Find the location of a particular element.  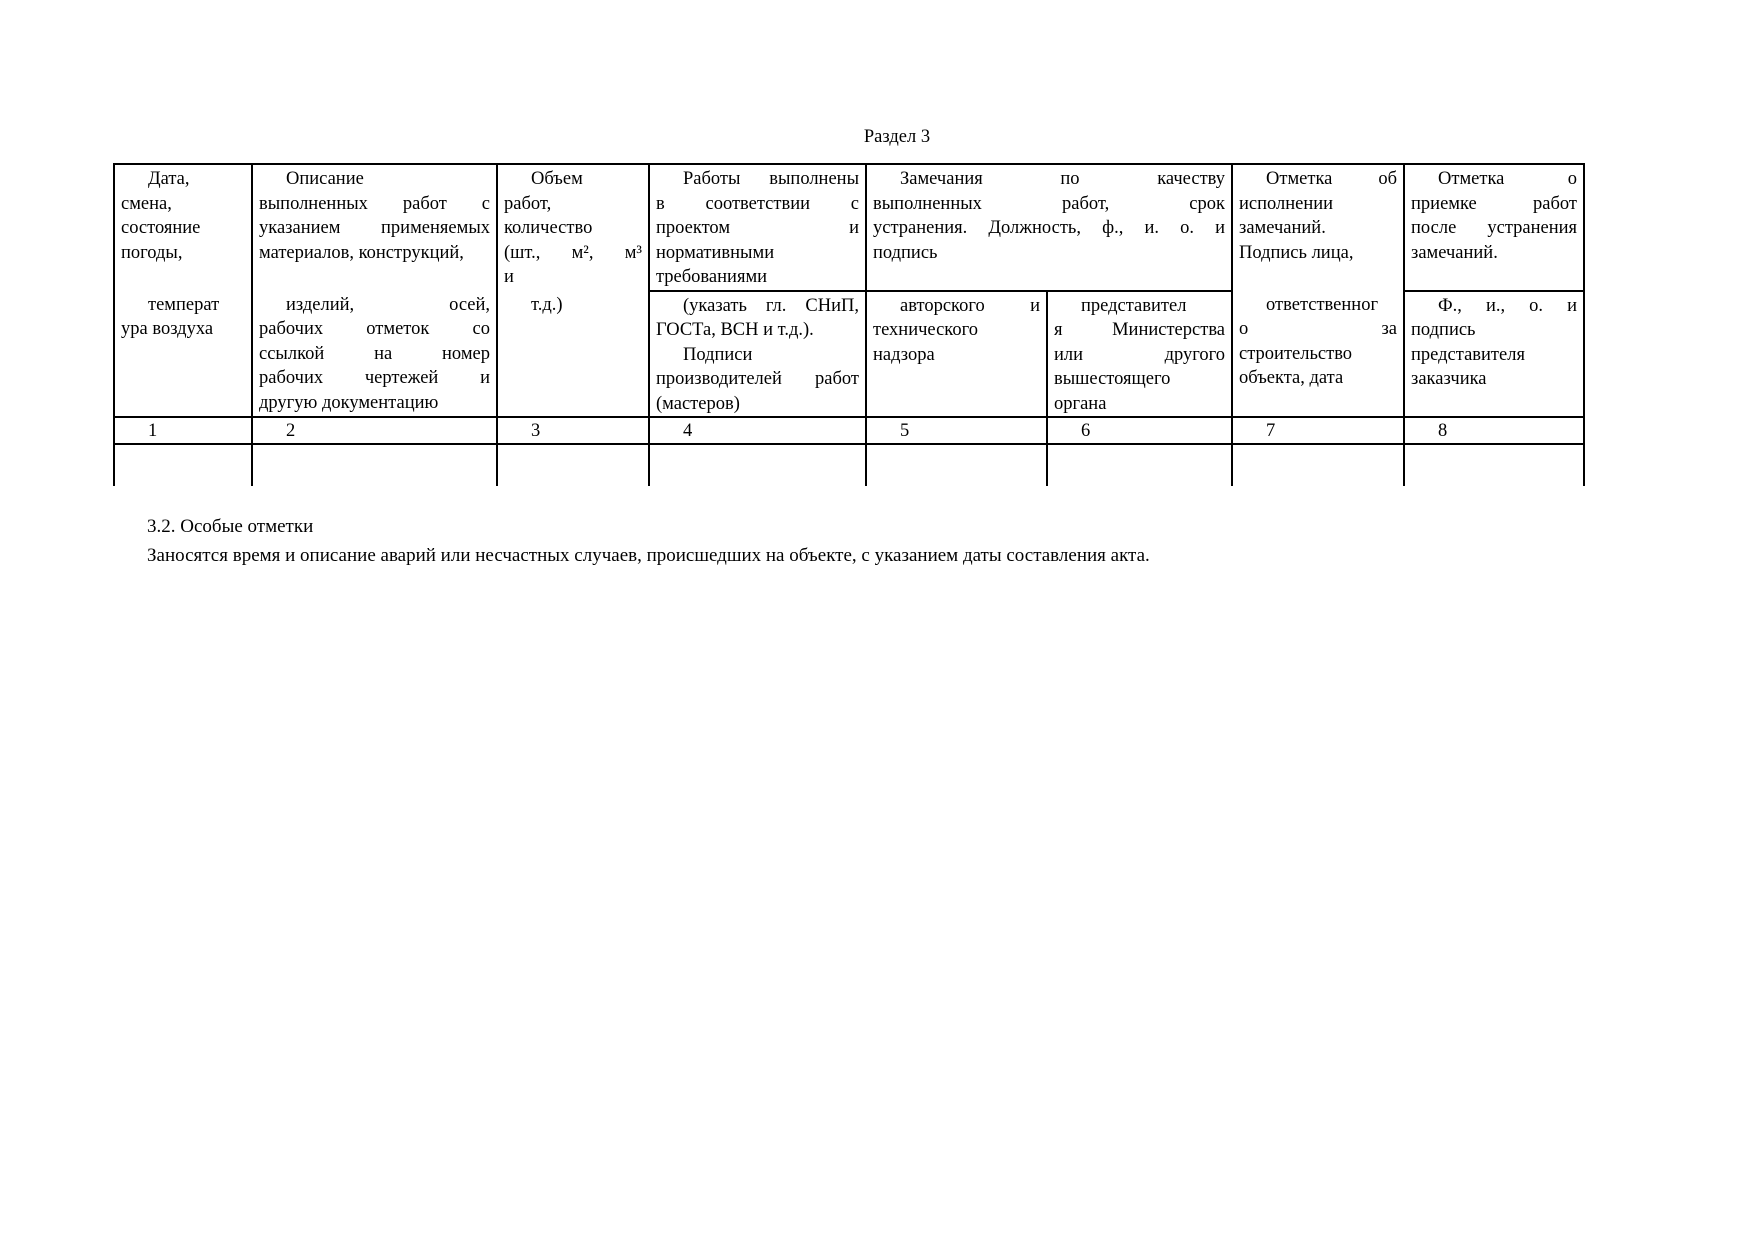

column-number-cell: 1 is located at coordinates (183, 430).